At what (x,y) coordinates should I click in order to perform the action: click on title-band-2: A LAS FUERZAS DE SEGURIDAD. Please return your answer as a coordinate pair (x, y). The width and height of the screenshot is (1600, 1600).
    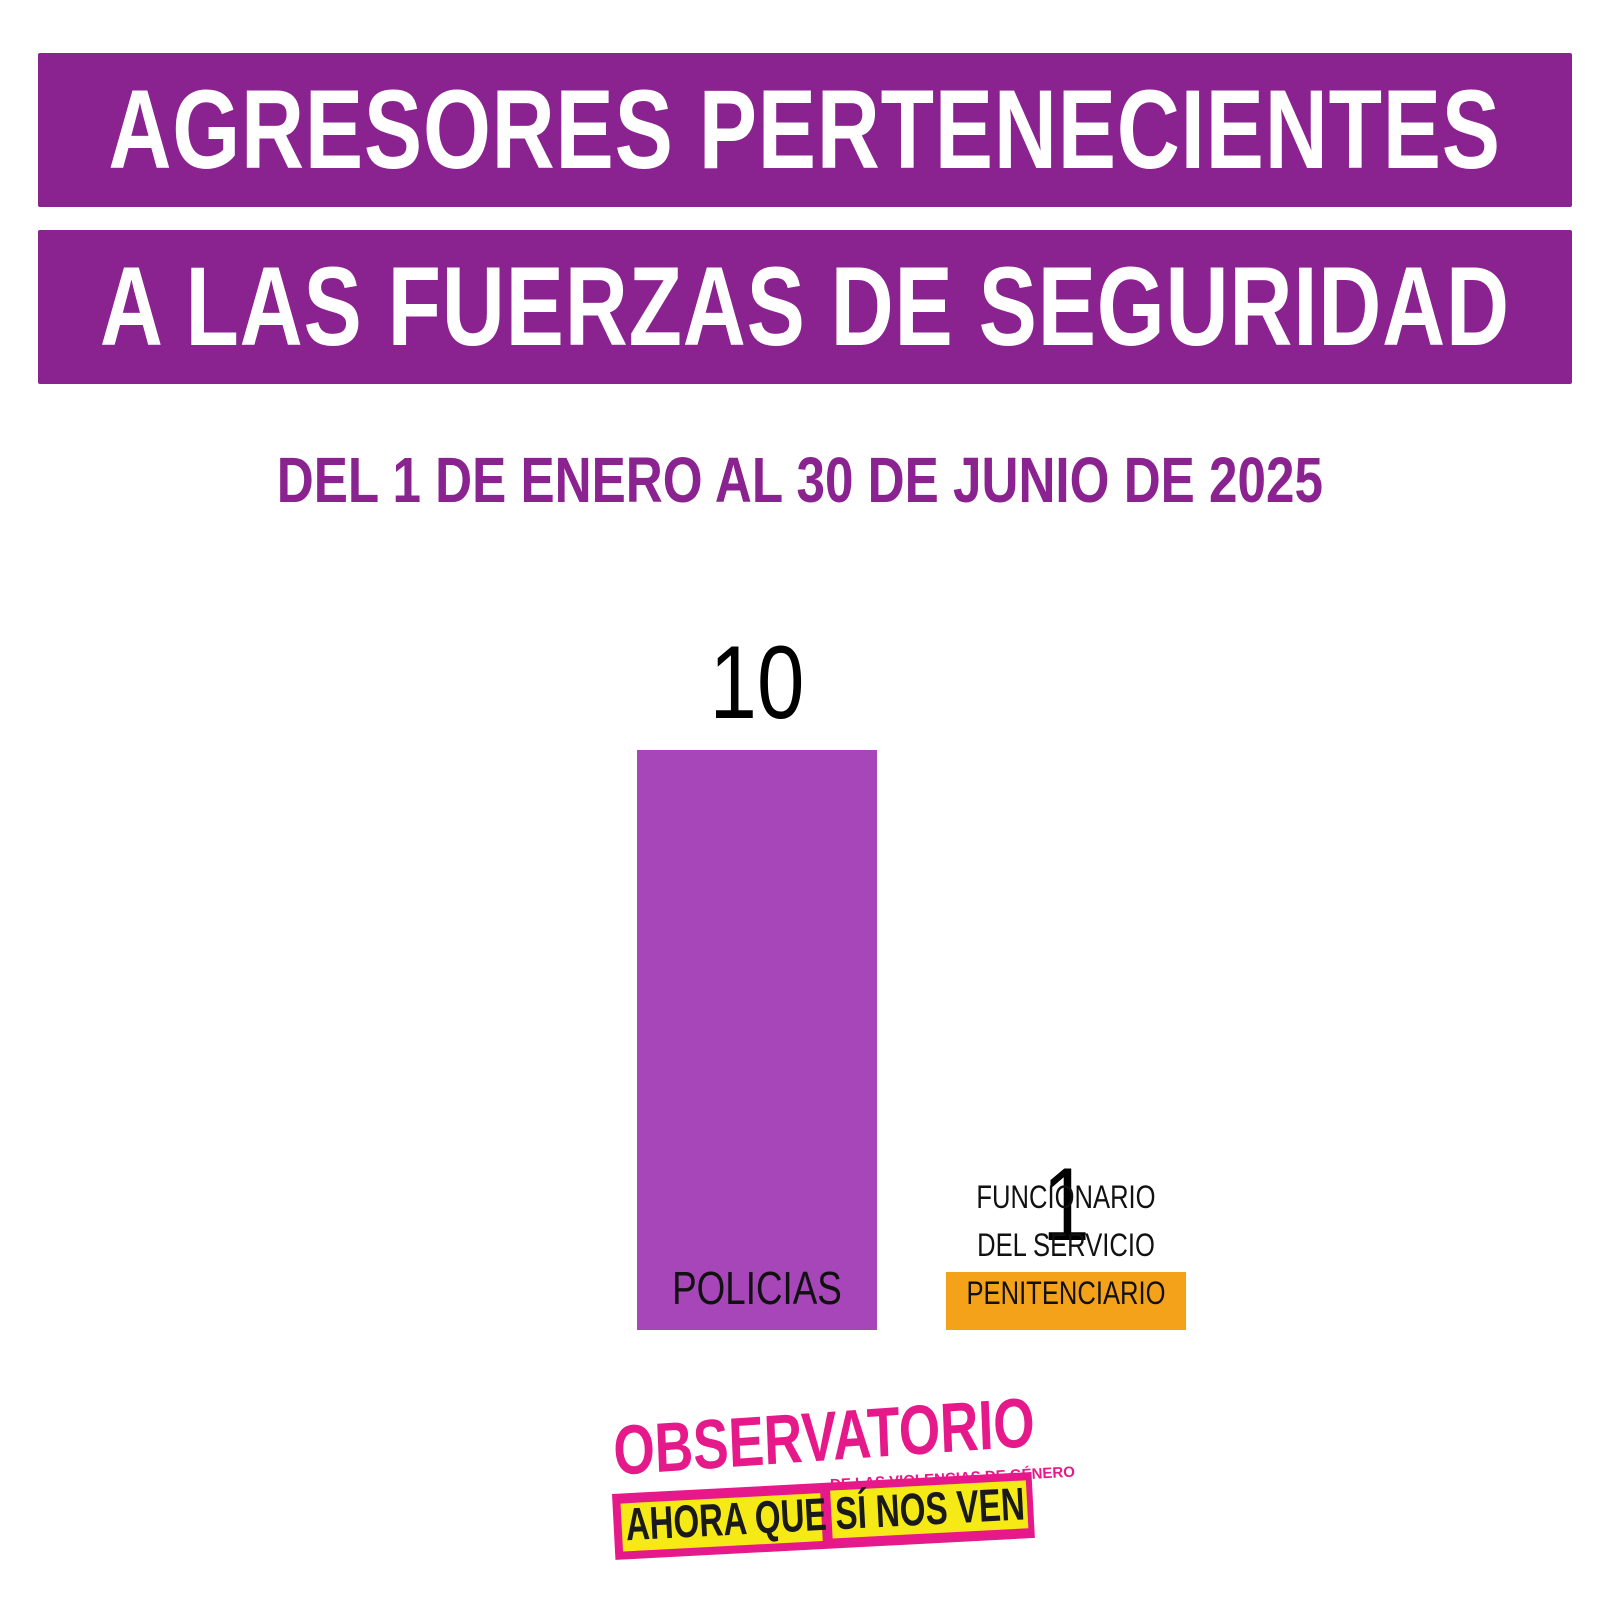
    Looking at the image, I should click on (805, 307).